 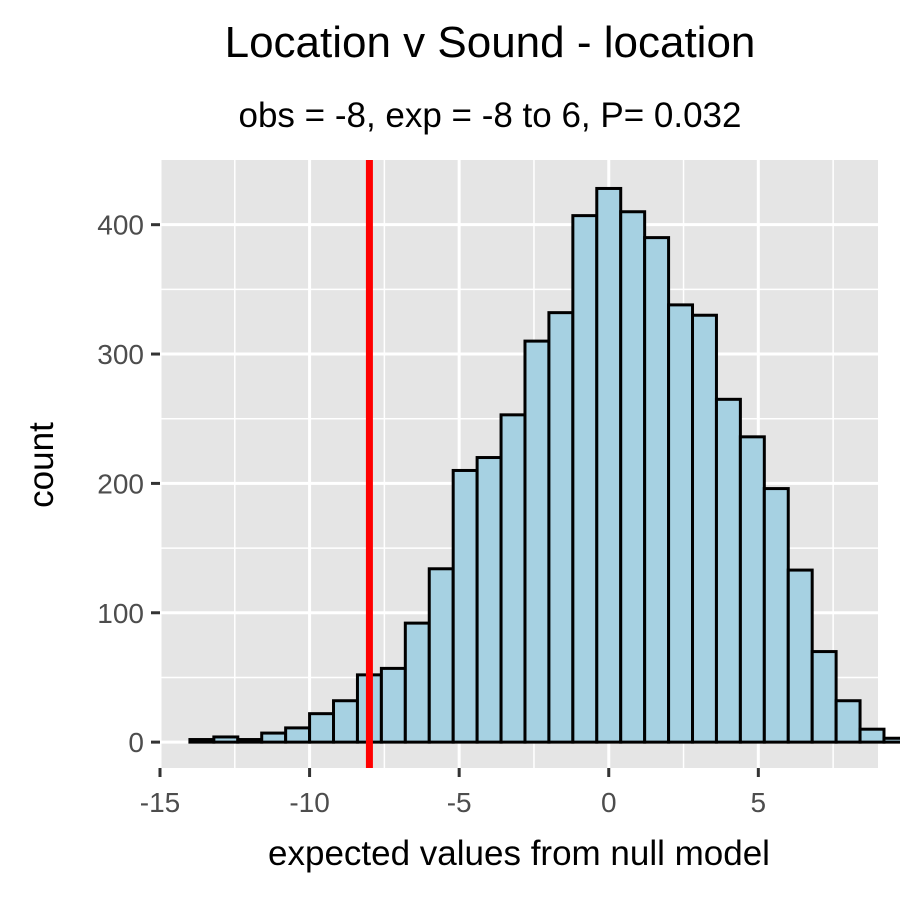 What do you see at coordinates (120, 613) in the screenshot?
I see `y-tick-label: 100` at bounding box center [120, 613].